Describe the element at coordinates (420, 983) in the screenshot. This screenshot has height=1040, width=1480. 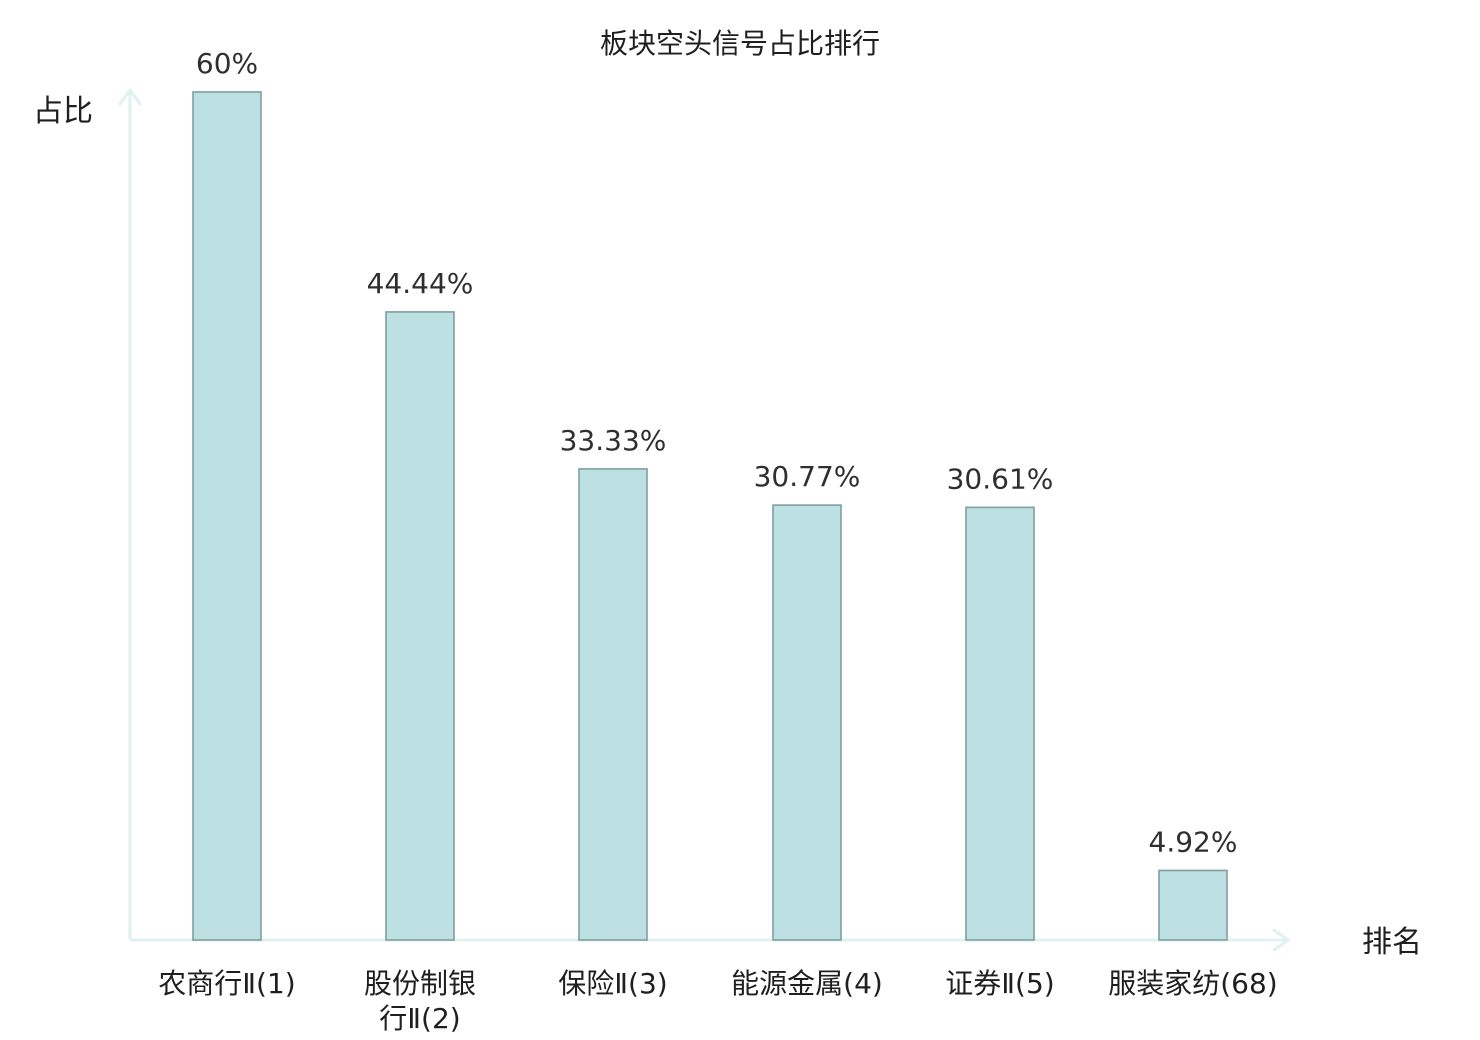
I see `category-label-line-2-1: 股份制银` at that location.